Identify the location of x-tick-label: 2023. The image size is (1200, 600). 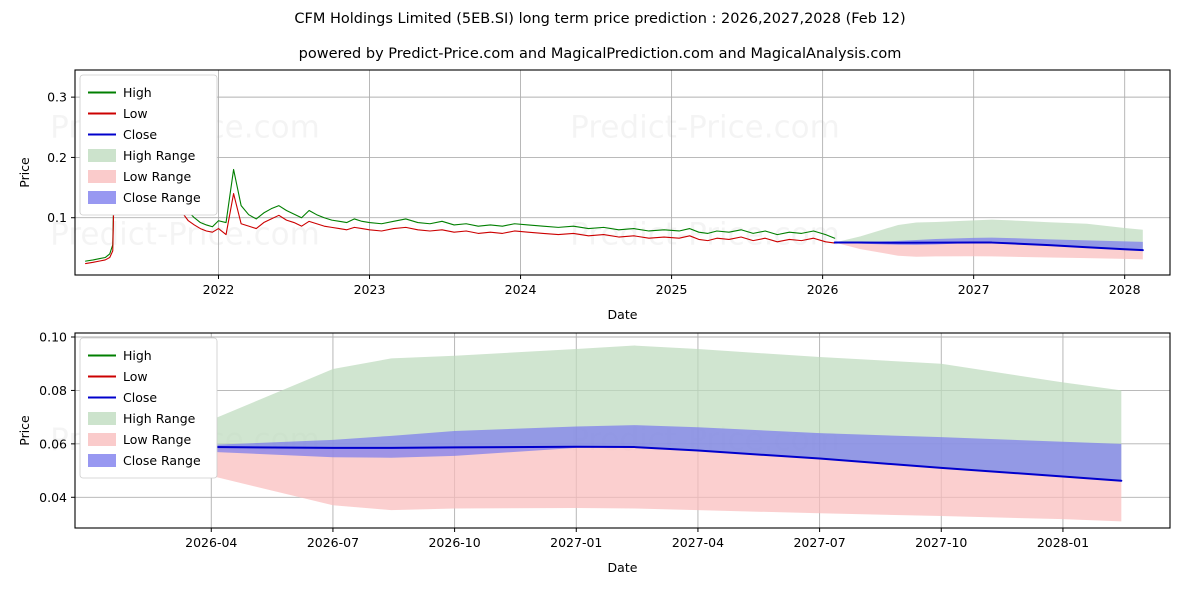
(370, 289).